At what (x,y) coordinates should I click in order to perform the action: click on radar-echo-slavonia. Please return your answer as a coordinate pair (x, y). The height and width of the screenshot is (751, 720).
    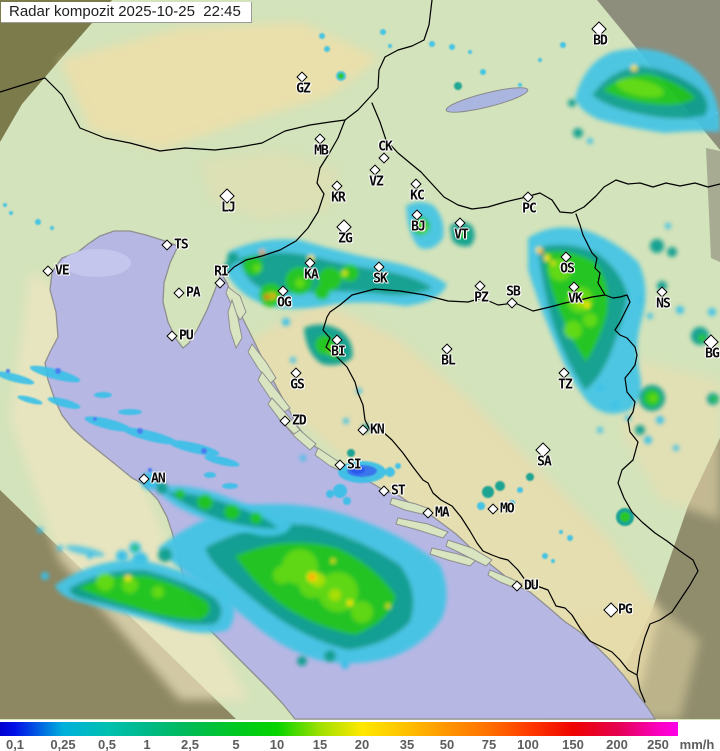
    Looking at the image, I should click on (623, 337).